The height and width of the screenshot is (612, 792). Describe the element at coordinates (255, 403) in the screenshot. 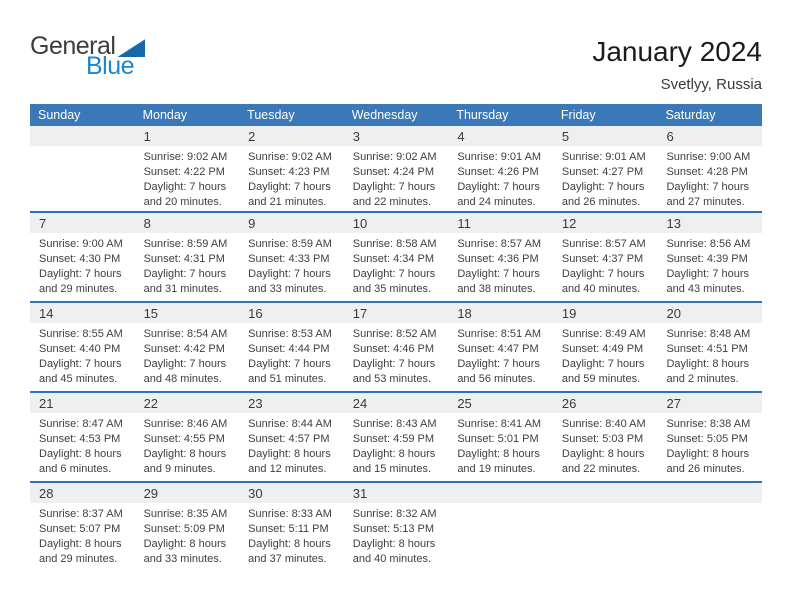

I see `day-number-23: 23` at that location.